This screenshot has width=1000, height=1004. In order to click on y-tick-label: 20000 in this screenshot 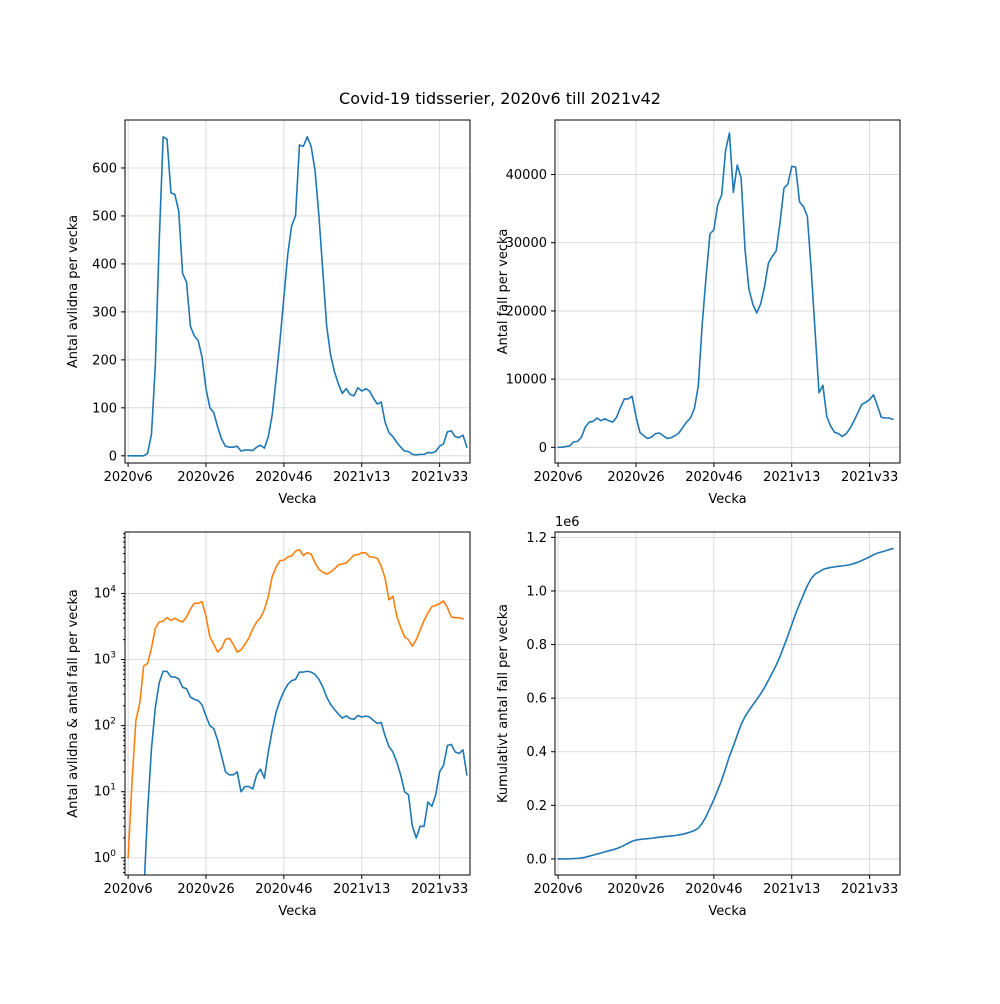, I will do `click(526, 311)`.